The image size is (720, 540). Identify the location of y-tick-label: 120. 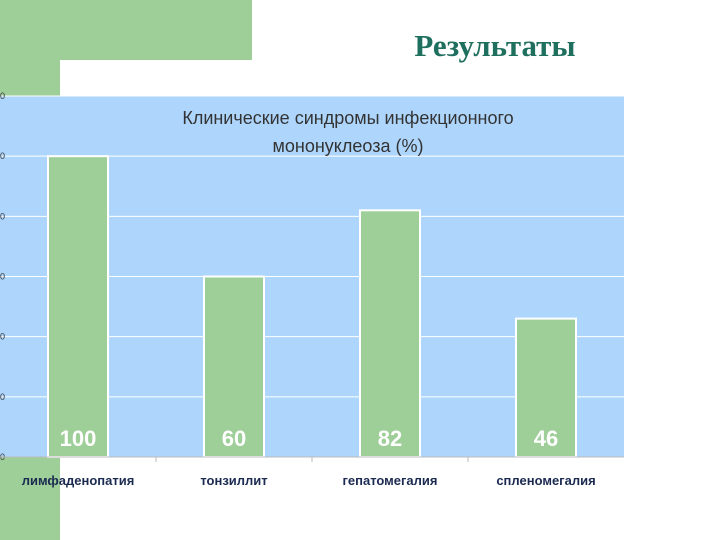
(2, 96).